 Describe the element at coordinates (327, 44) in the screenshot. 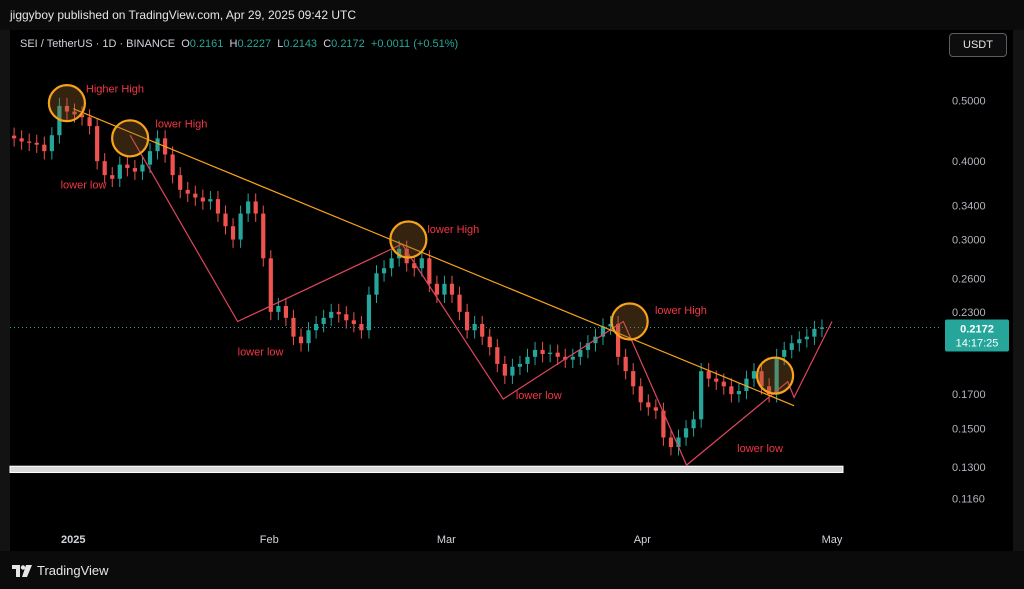

I see `close-label: C` at that location.